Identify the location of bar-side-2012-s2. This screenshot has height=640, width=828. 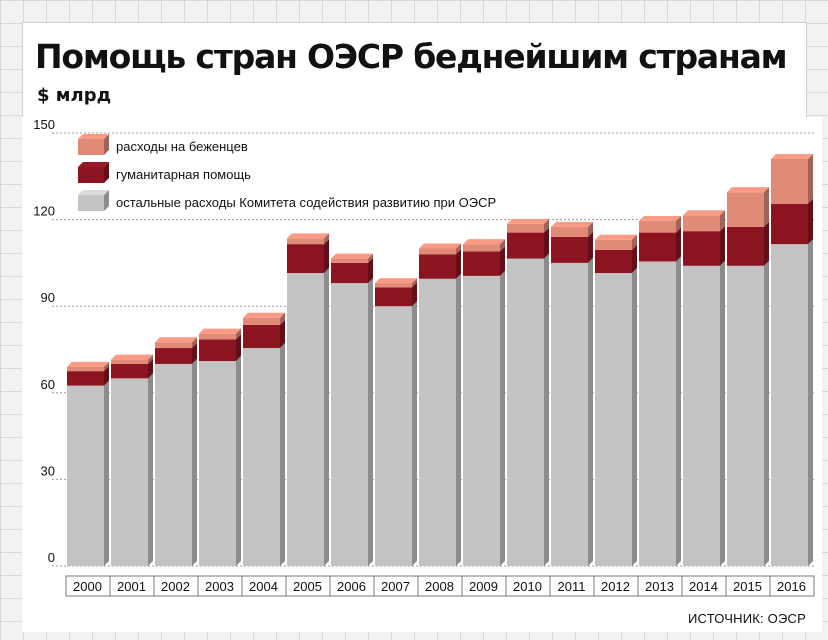
(634, 242).